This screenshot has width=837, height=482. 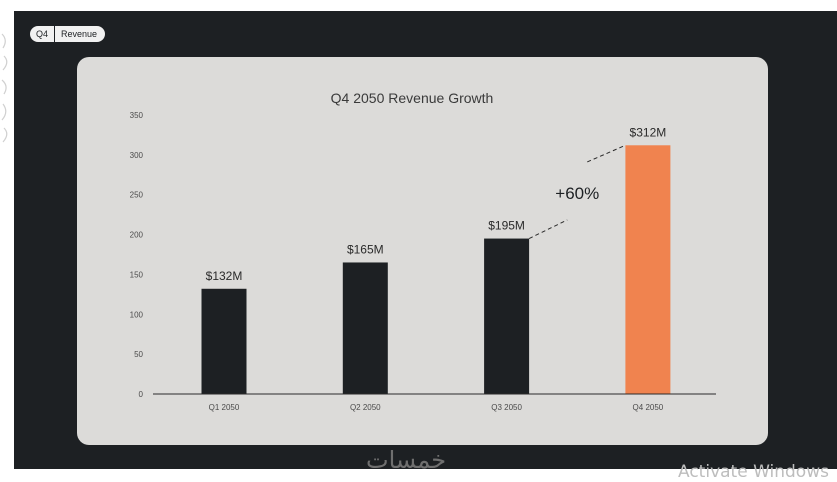 What do you see at coordinates (137, 314) in the screenshot?
I see `y-tick-label: 100` at bounding box center [137, 314].